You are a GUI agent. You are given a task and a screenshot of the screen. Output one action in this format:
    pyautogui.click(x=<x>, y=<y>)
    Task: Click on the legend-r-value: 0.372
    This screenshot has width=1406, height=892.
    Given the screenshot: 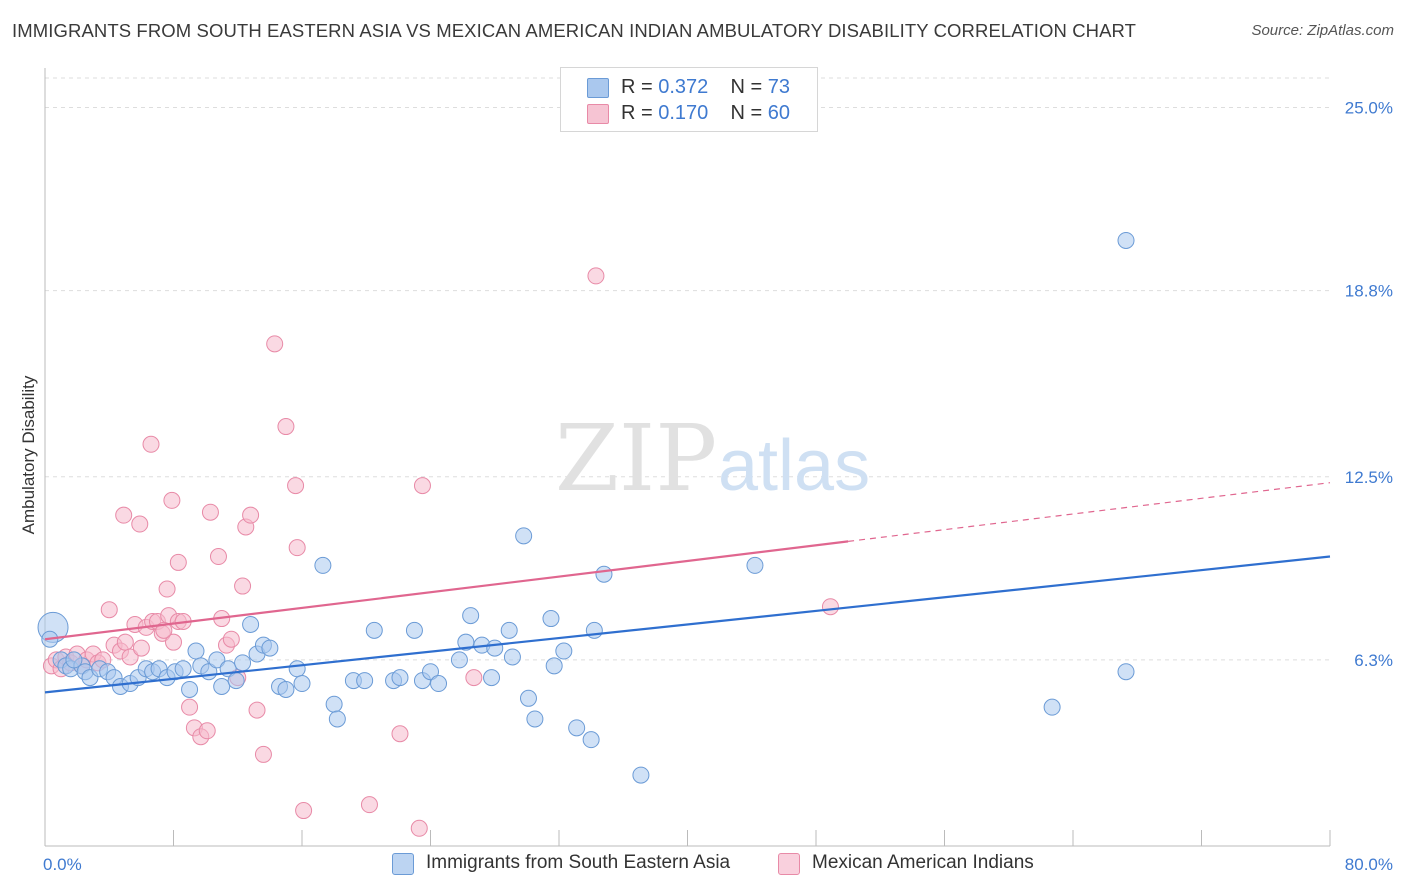 What is the action you would take?
    pyautogui.click(x=683, y=87)
    